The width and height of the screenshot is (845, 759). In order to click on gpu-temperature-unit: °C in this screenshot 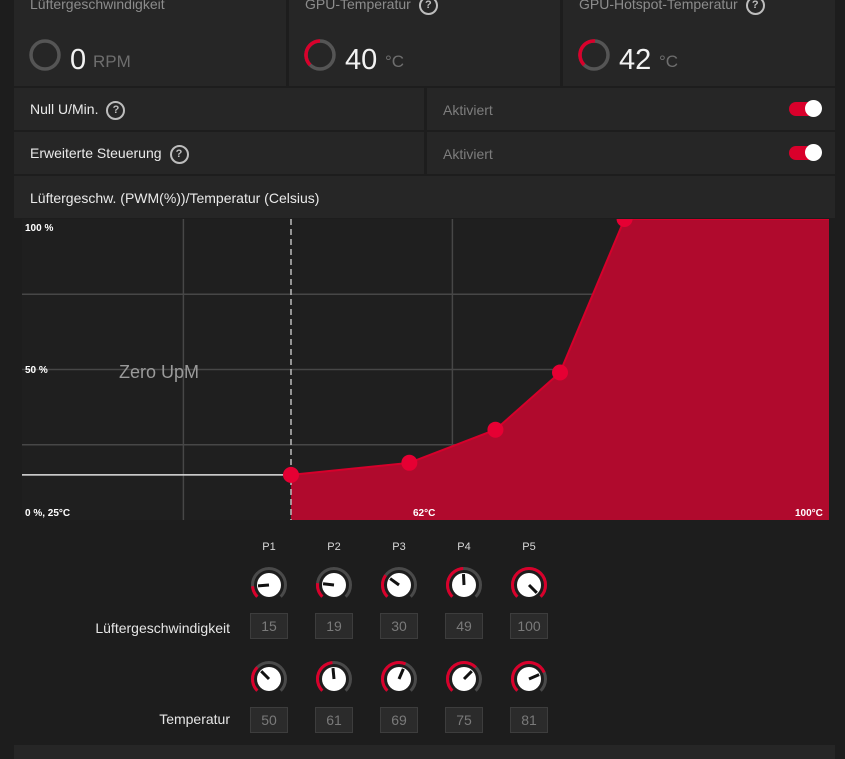, I will do `click(395, 61)`.